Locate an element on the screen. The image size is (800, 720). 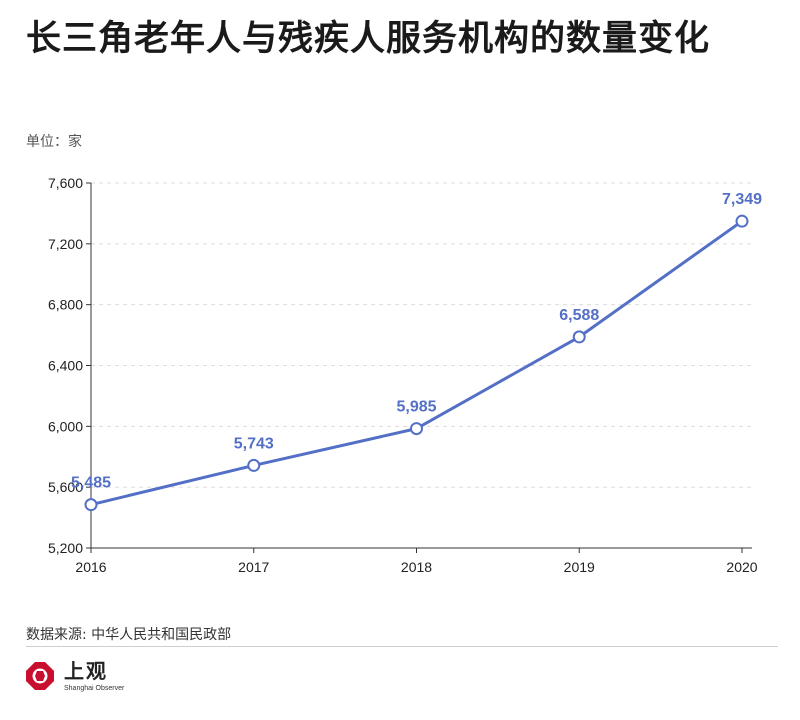
y-tick-label: 7,600 is located at coordinates (65, 183).